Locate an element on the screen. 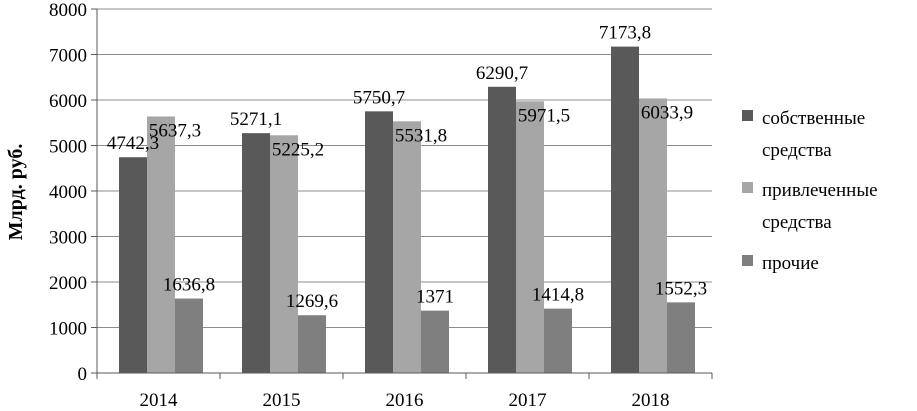 This screenshot has width=917, height=411. x-tick-label: 2015 is located at coordinates (282, 400).